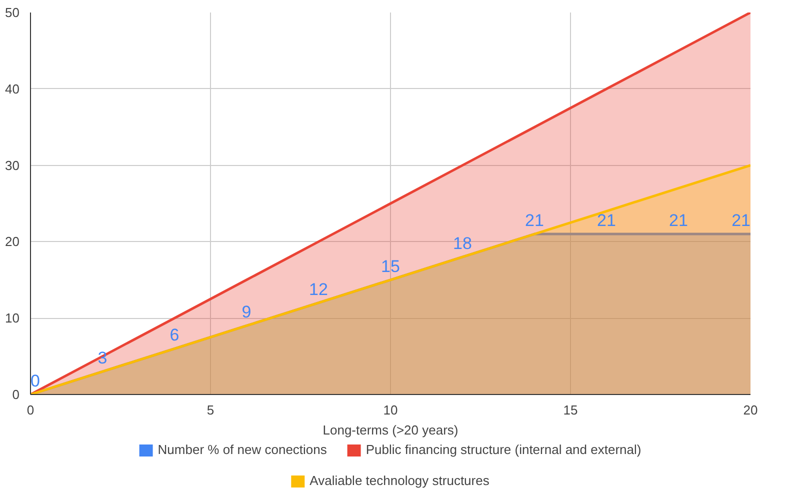 Image resolution: width=785 pixels, height=502 pixels. Describe the element at coordinates (247, 312) in the screenshot. I see `data-label: 9` at that location.